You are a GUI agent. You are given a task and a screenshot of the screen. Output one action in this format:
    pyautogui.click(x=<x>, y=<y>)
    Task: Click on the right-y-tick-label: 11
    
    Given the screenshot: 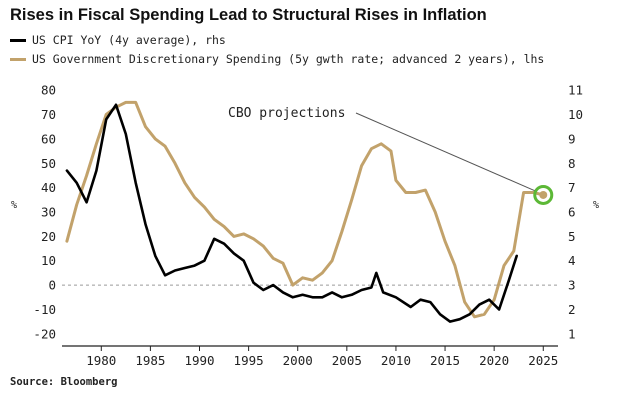 What is the action you would take?
    pyautogui.click(x=575, y=90)
    